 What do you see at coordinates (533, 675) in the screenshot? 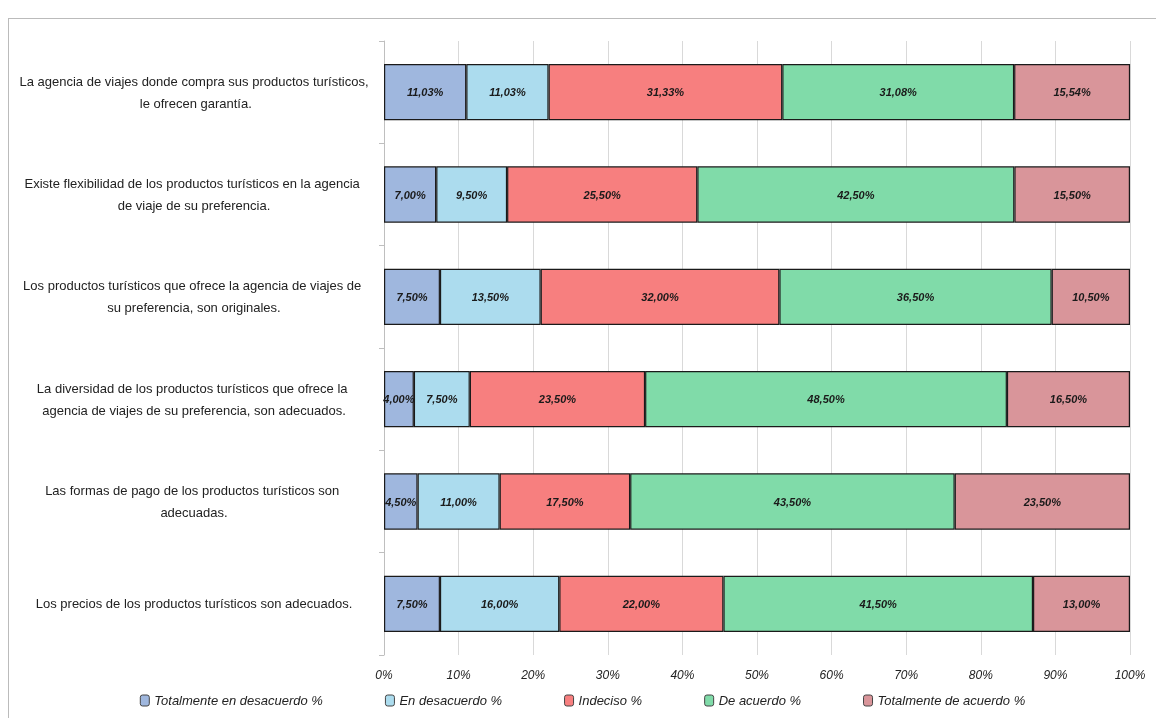
I see `x-tick-label: 20%` at bounding box center [533, 675].